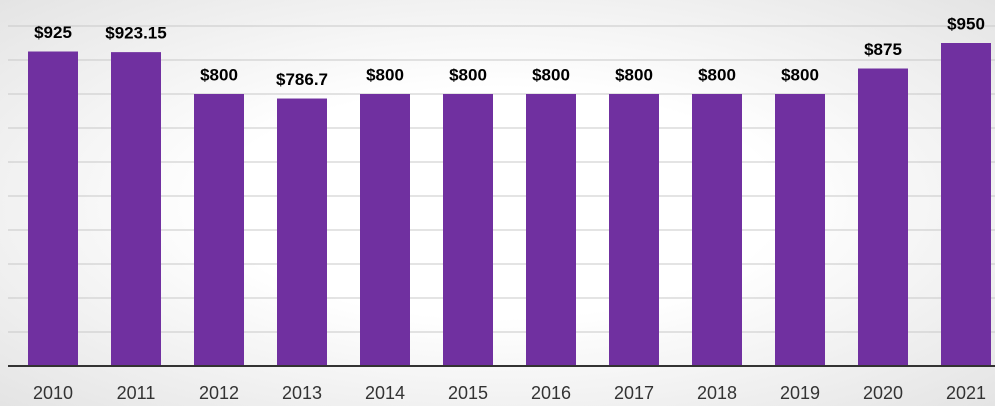 The image size is (995, 406). What do you see at coordinates (800, 393) in the screenshot?
I see `x-tick-label: 2019` at bounding box center [800, 393].